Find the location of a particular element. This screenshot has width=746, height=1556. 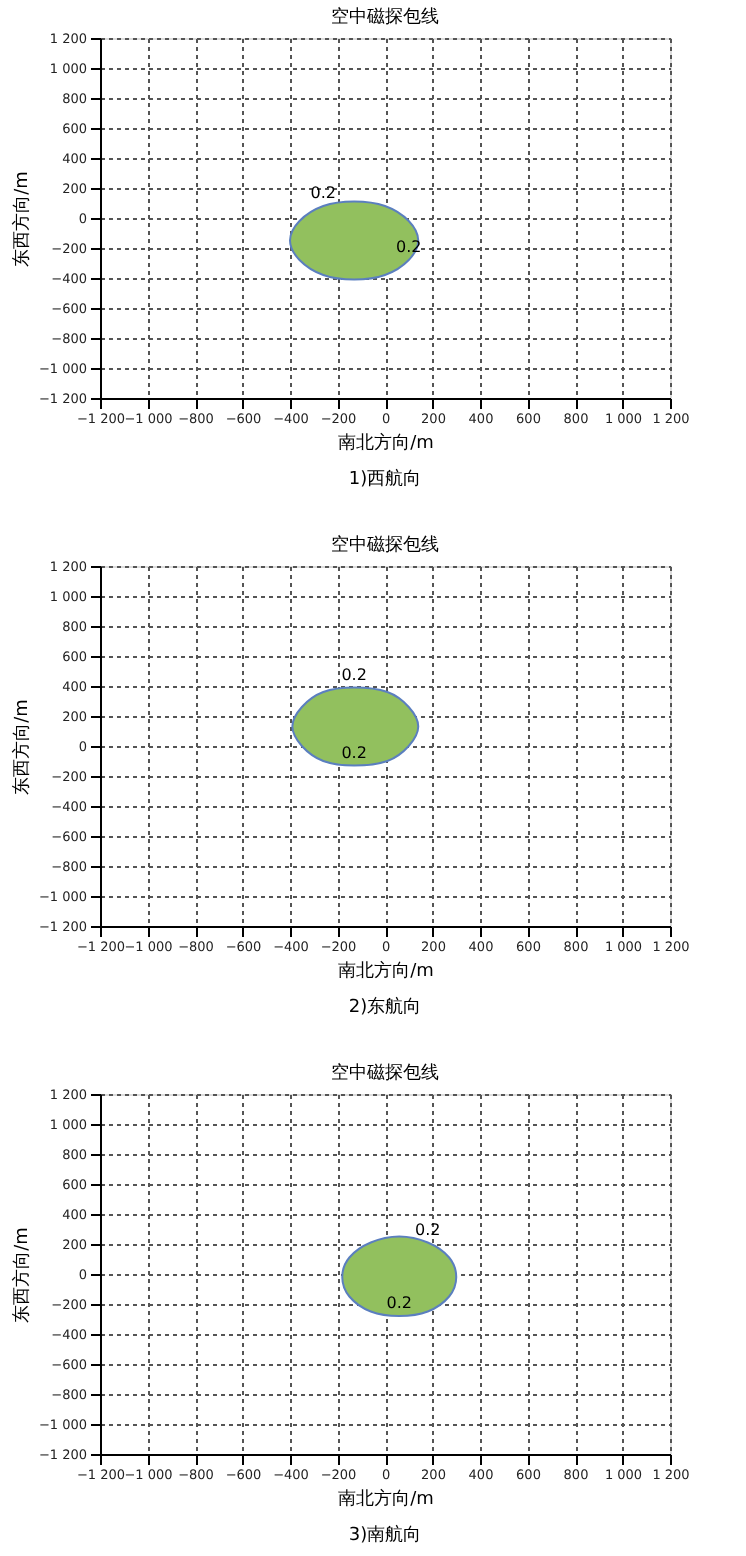

text: 1)西航向 is located at coordinates (385, 479).